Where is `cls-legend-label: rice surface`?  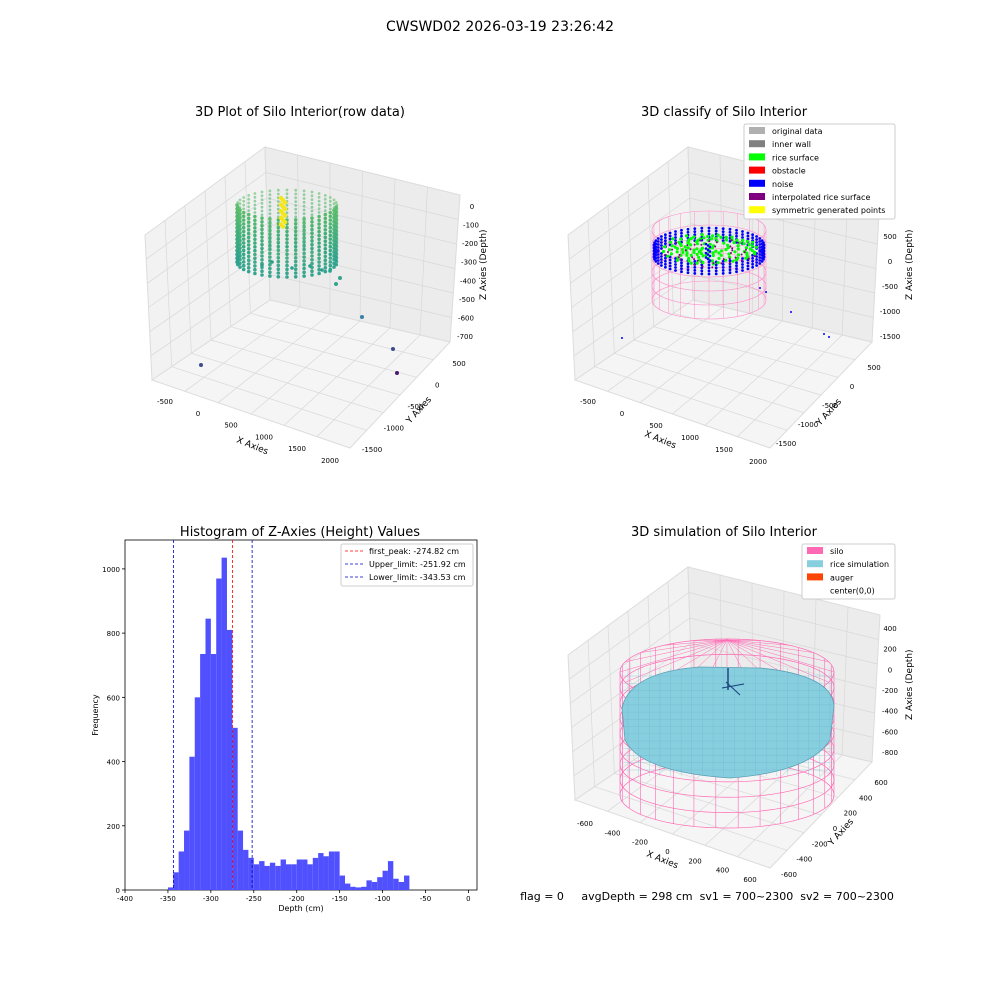
cls-legend-label: rice surface is located at coordinates (795, 157).